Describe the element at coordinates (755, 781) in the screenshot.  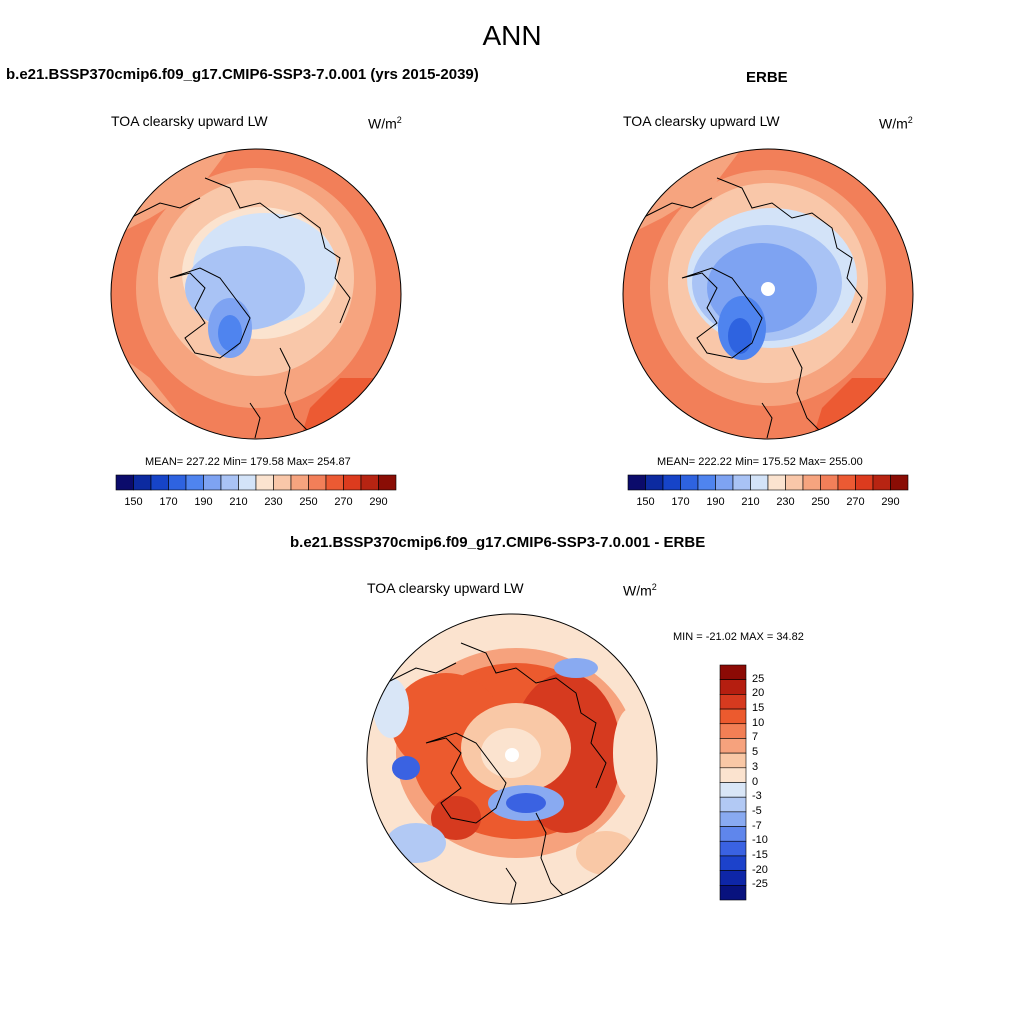
I see `colorbar-tick-label: 0` at that location.